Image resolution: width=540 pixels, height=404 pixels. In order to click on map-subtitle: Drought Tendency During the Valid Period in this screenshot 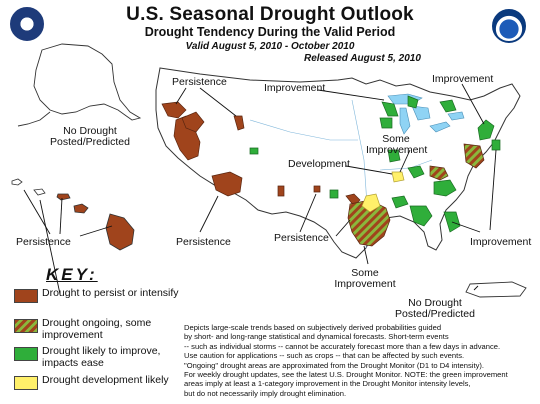, I will do `click(270, 32)`.